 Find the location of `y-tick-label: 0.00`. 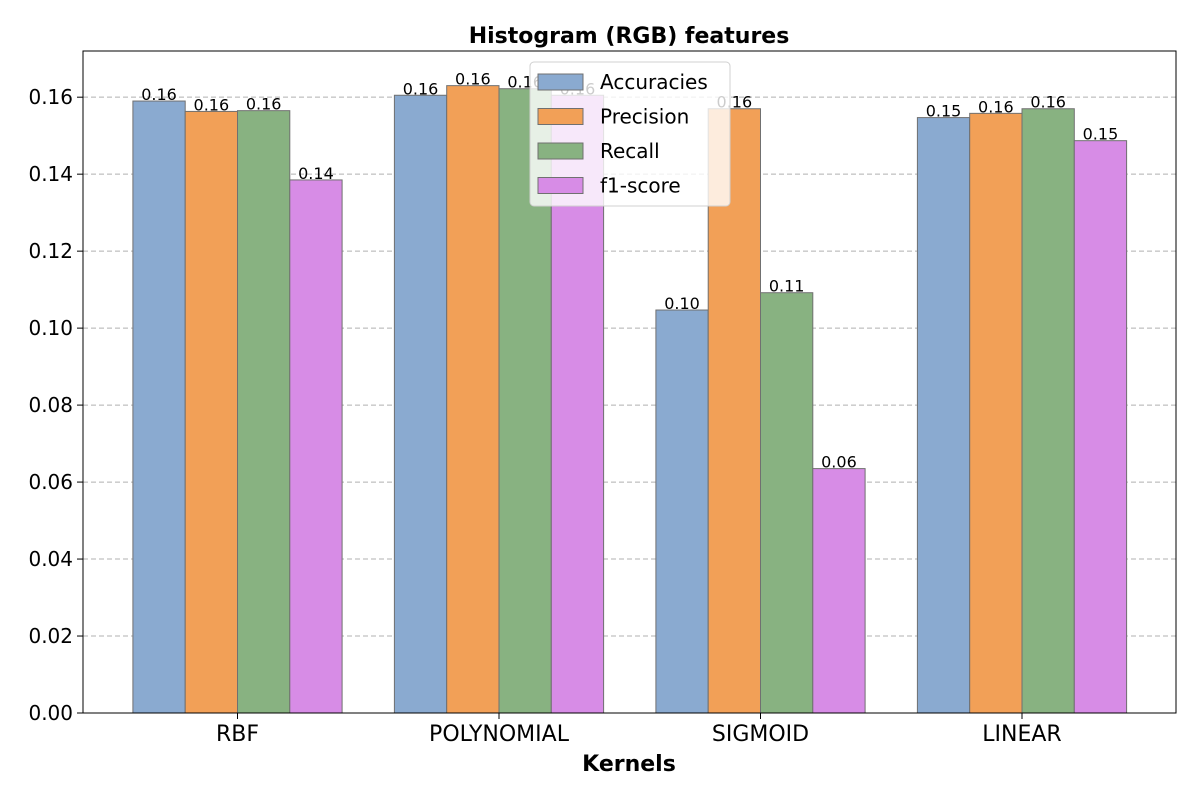

y-tick-label: 0.00 is located at coordinates (50, 713).